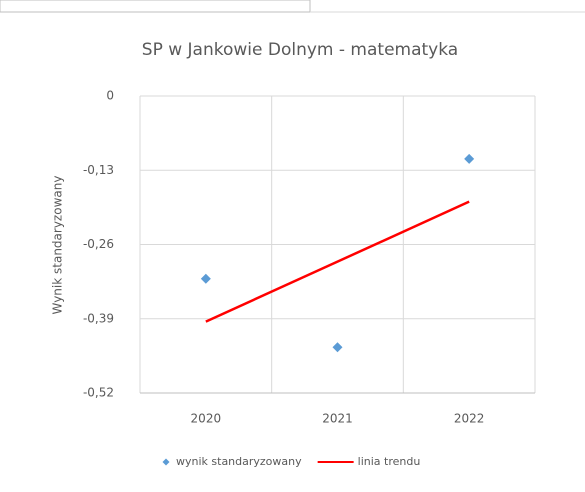 This screenshot has width=585, height=492. I want to click on y-tick-label: -0,13, so click(98, 170).